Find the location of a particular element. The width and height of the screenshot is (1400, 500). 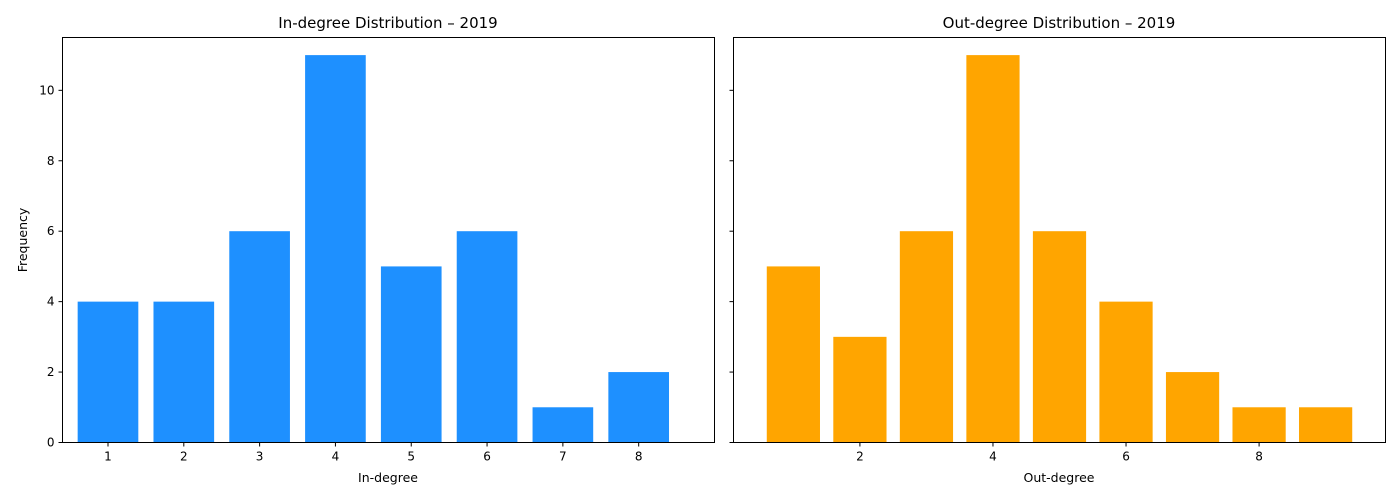

in-degree-x-ticks: 1 2 3 4 5 6 7 8 is located at coordinates (373, 453).